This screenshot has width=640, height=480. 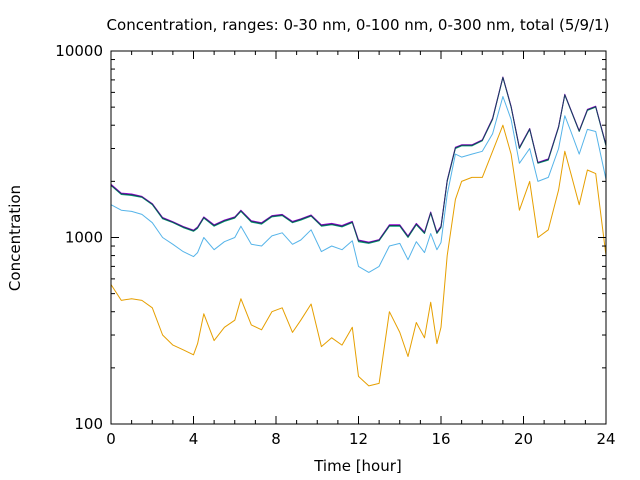 What do you see at coordinates (523, 439) in the screenshot?
I see `x-tick-label: 20` at bounding box center [523, 439].